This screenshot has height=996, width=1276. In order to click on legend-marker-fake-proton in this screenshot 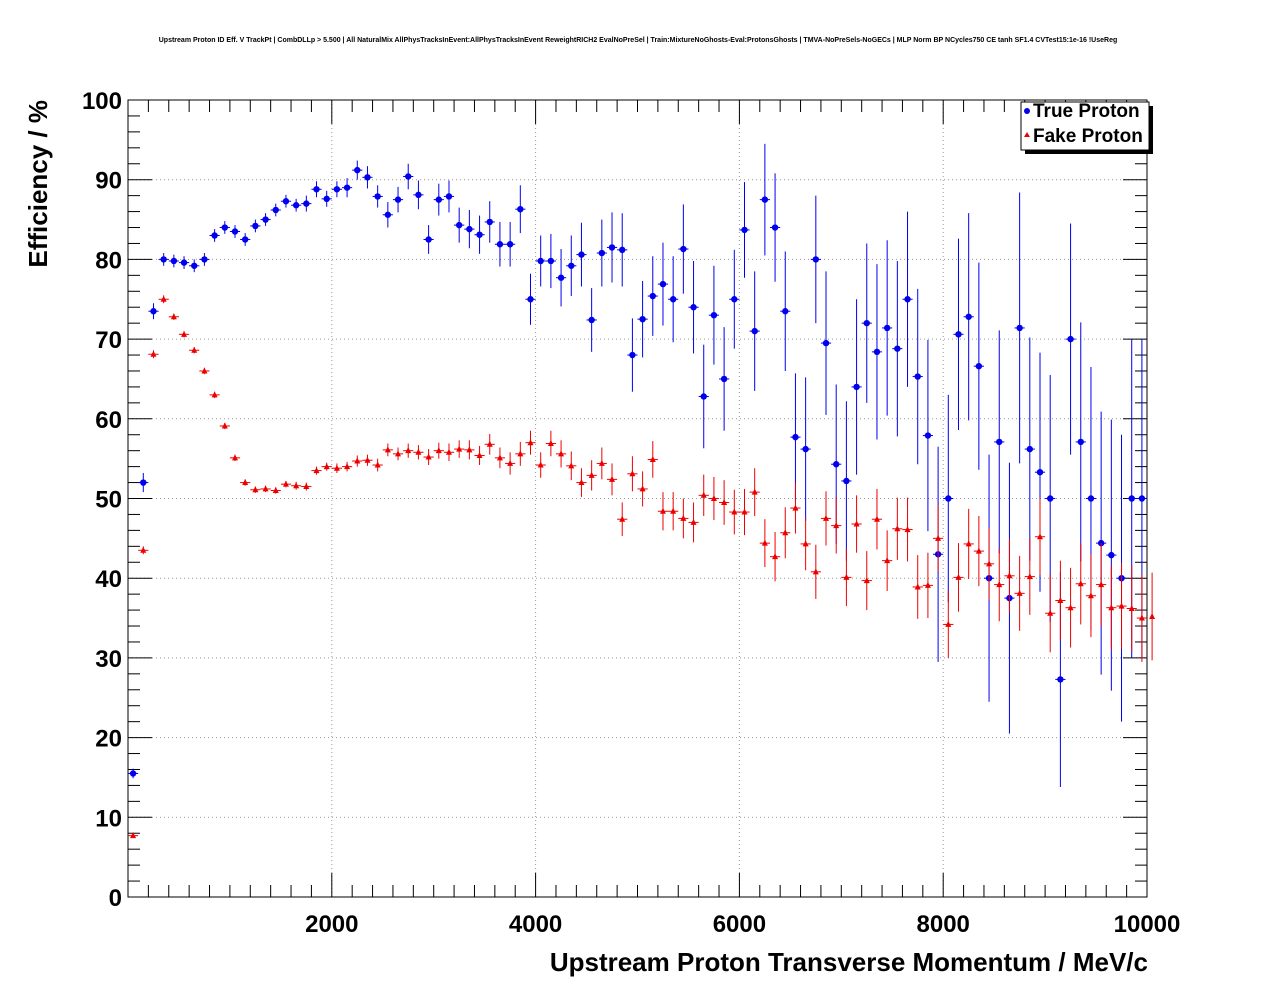, I will do `click(1027, 134)`.